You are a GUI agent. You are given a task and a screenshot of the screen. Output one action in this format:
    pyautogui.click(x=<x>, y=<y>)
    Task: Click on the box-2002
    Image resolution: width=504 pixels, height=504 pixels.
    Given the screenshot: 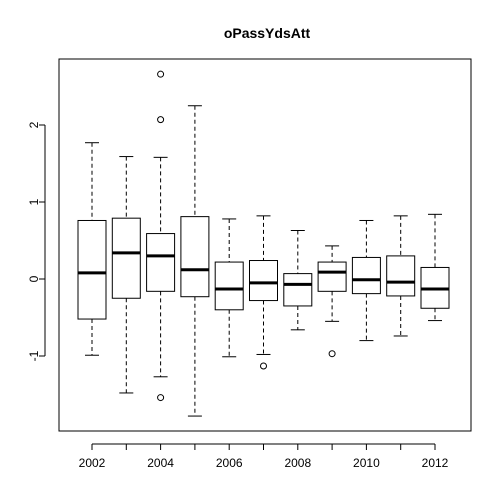 What is the action you would take?
    pyautogui.click(x=92, y=249)
    